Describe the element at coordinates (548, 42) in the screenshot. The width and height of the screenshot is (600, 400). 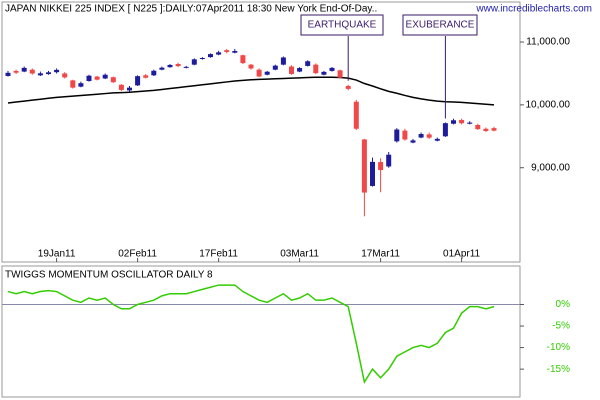
I see `y-tick-label: 11,000.00` at that location.